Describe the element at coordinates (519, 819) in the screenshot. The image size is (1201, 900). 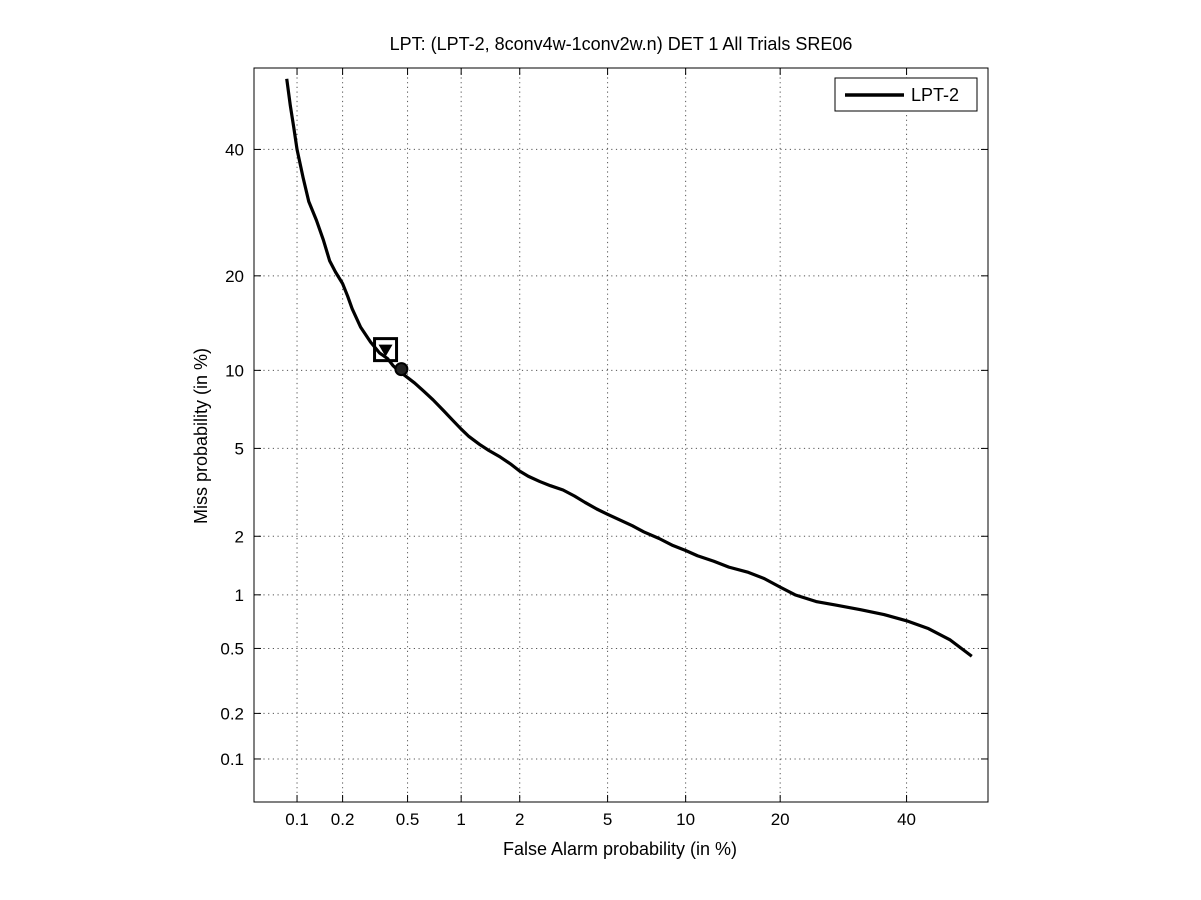
I see `x-tick-label: 2` at that location.